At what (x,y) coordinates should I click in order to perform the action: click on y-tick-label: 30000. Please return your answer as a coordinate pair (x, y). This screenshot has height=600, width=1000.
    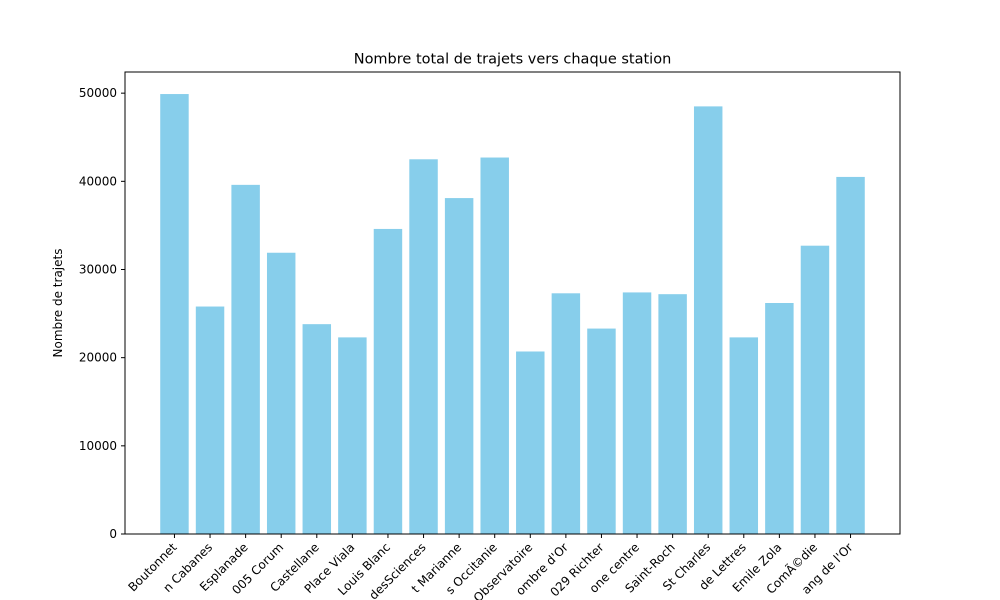
    Looking at the image, I should click on (98, 269).